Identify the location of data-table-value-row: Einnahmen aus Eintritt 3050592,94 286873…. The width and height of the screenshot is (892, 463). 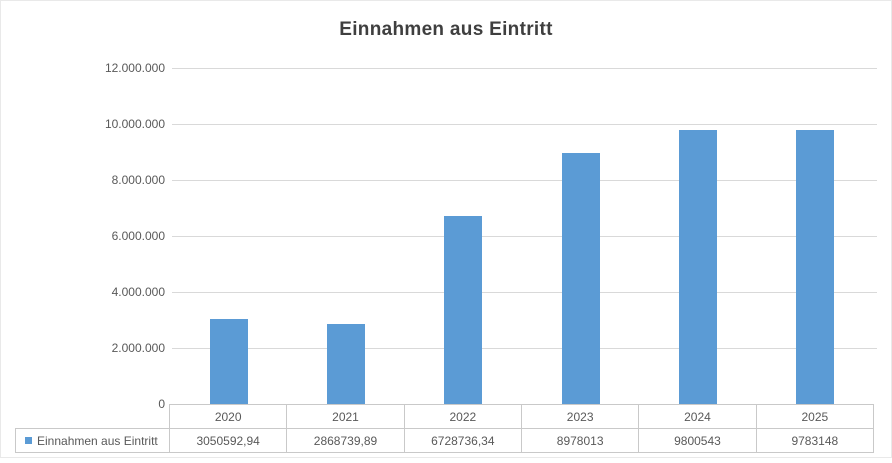
(445, 440).